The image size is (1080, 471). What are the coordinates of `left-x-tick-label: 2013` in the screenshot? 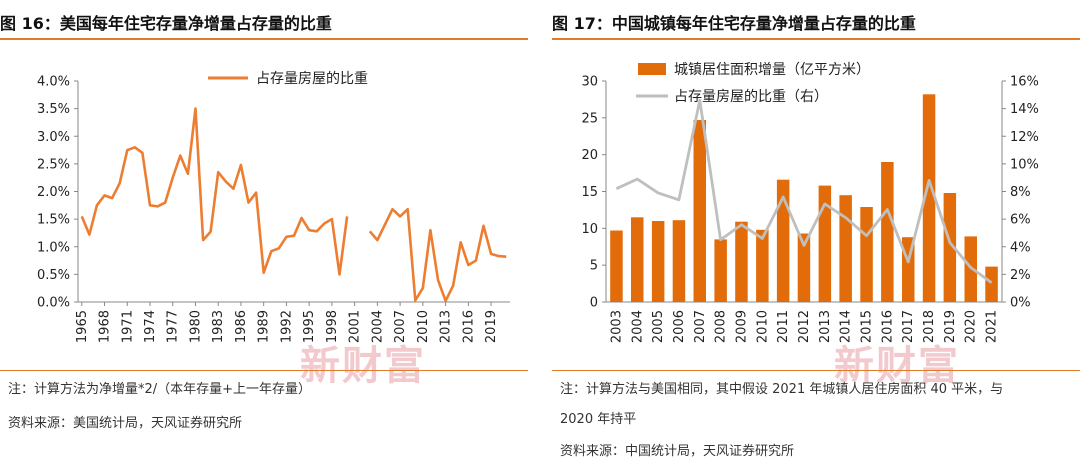 It's located at (446, 326).